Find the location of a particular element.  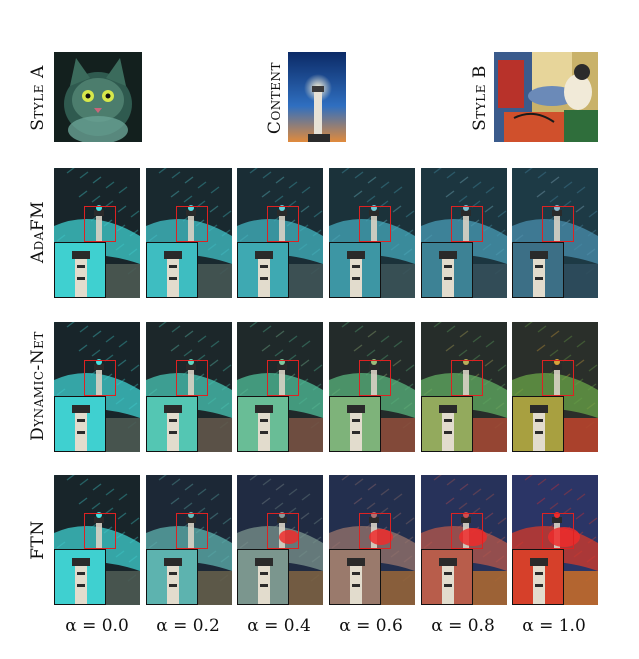

alpha-label-5: α = 1.0 is located at coordinates (554, 626).